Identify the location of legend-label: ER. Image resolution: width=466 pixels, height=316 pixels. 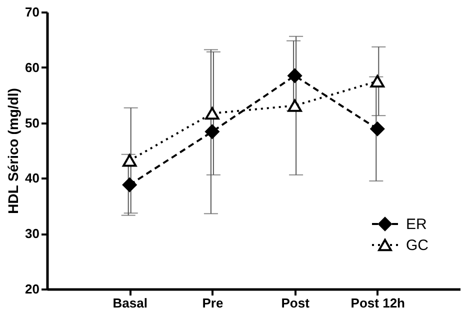
(417, 224).